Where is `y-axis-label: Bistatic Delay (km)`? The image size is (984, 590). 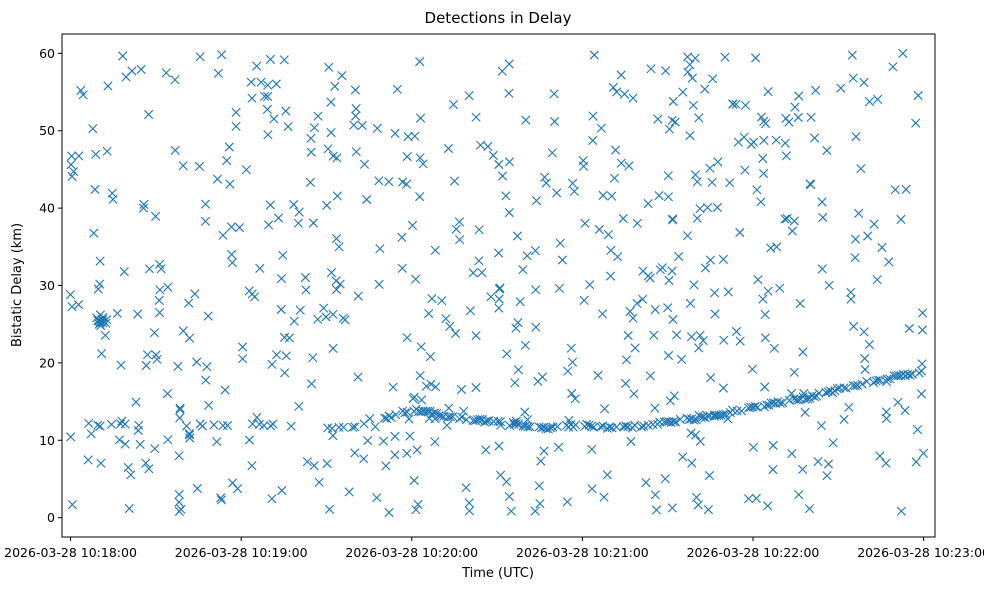
y-axis-label: Bistatic Delay (km) is located at coordinates (17, 285).